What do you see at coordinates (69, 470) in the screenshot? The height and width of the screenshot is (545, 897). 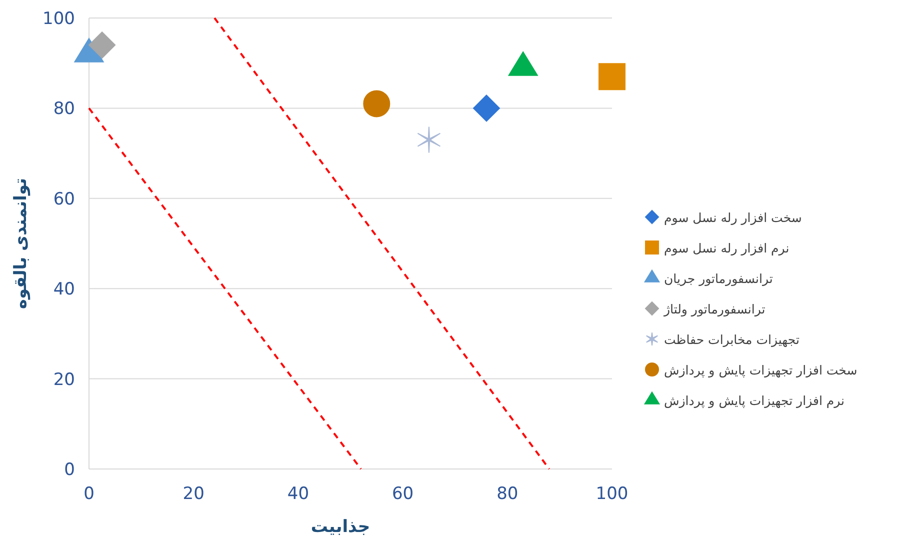 I see `y-tick-label: 0` at bounding box center [69, 470].